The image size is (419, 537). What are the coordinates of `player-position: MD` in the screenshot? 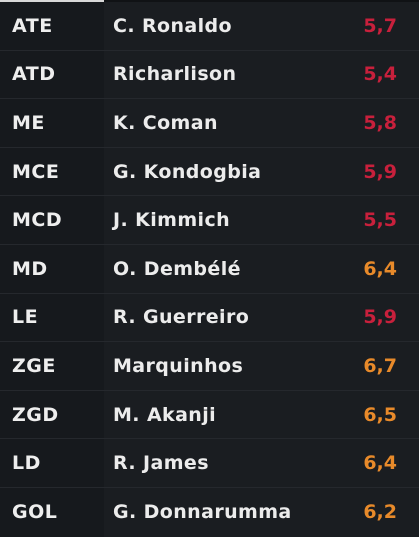 It's located at (52, 268).